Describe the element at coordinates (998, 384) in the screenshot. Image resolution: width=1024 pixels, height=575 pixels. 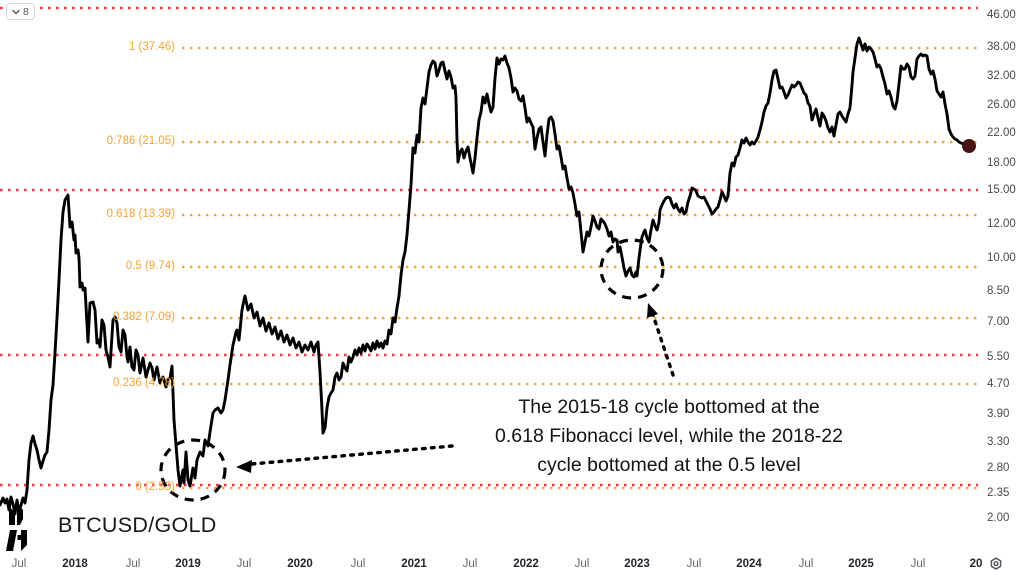
I see `price-axis-label: 4.70` at that location.